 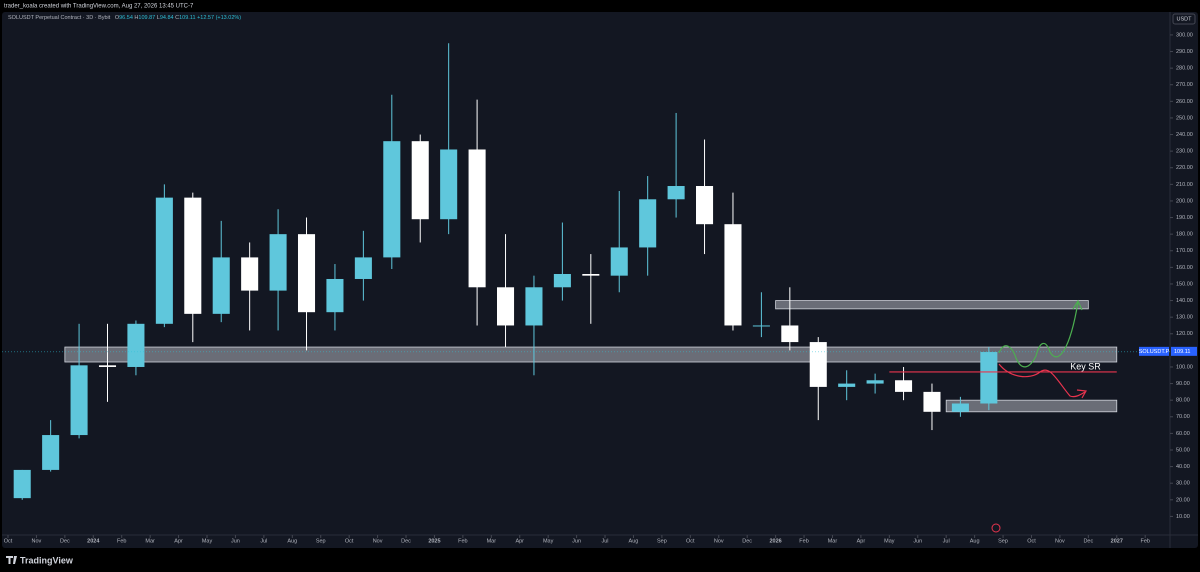 What do you see at coordinates (1184, 52) in the screenshot?
I see `y-tick-label: 290.00` at bounding box center [1184, 52].